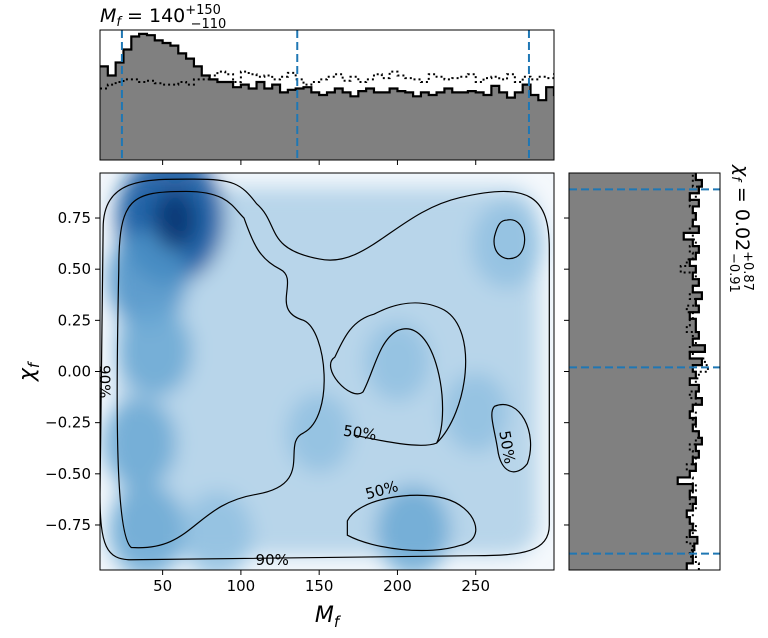 This screenshot has width=768, height=638. What do you see at coordinates (74, 320) in the screenshot?
I see `y-tick-label: 0.25` at bounding box center [74, 320].